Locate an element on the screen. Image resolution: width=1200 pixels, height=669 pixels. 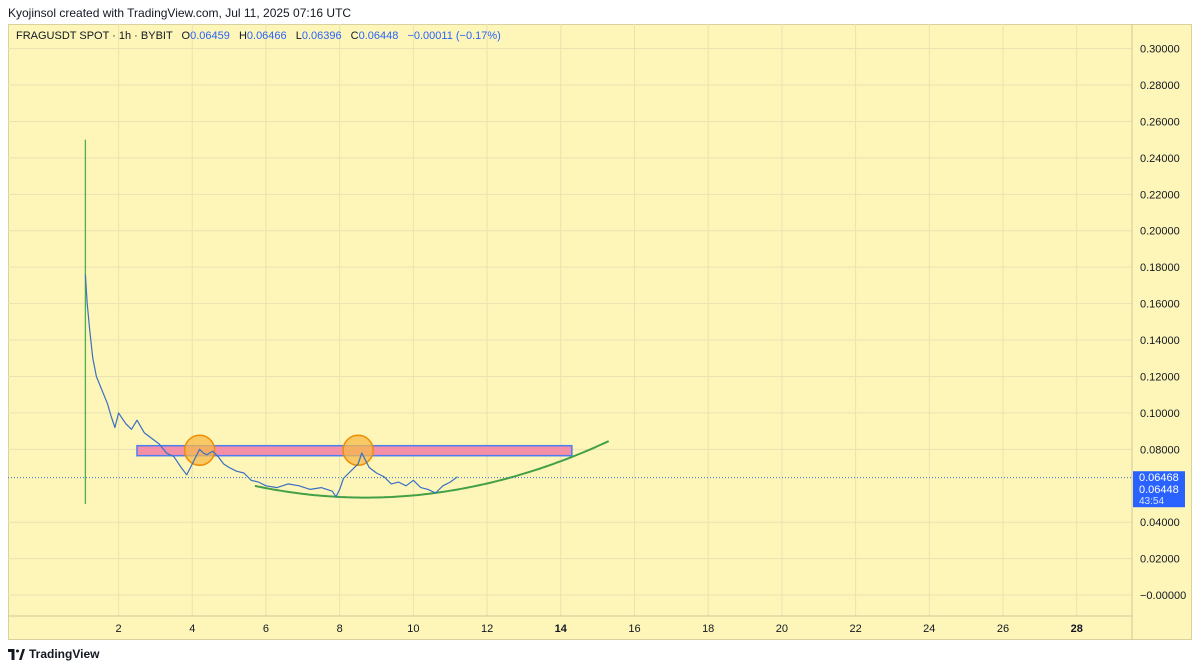
price-line is located at coordinates (271, 386).